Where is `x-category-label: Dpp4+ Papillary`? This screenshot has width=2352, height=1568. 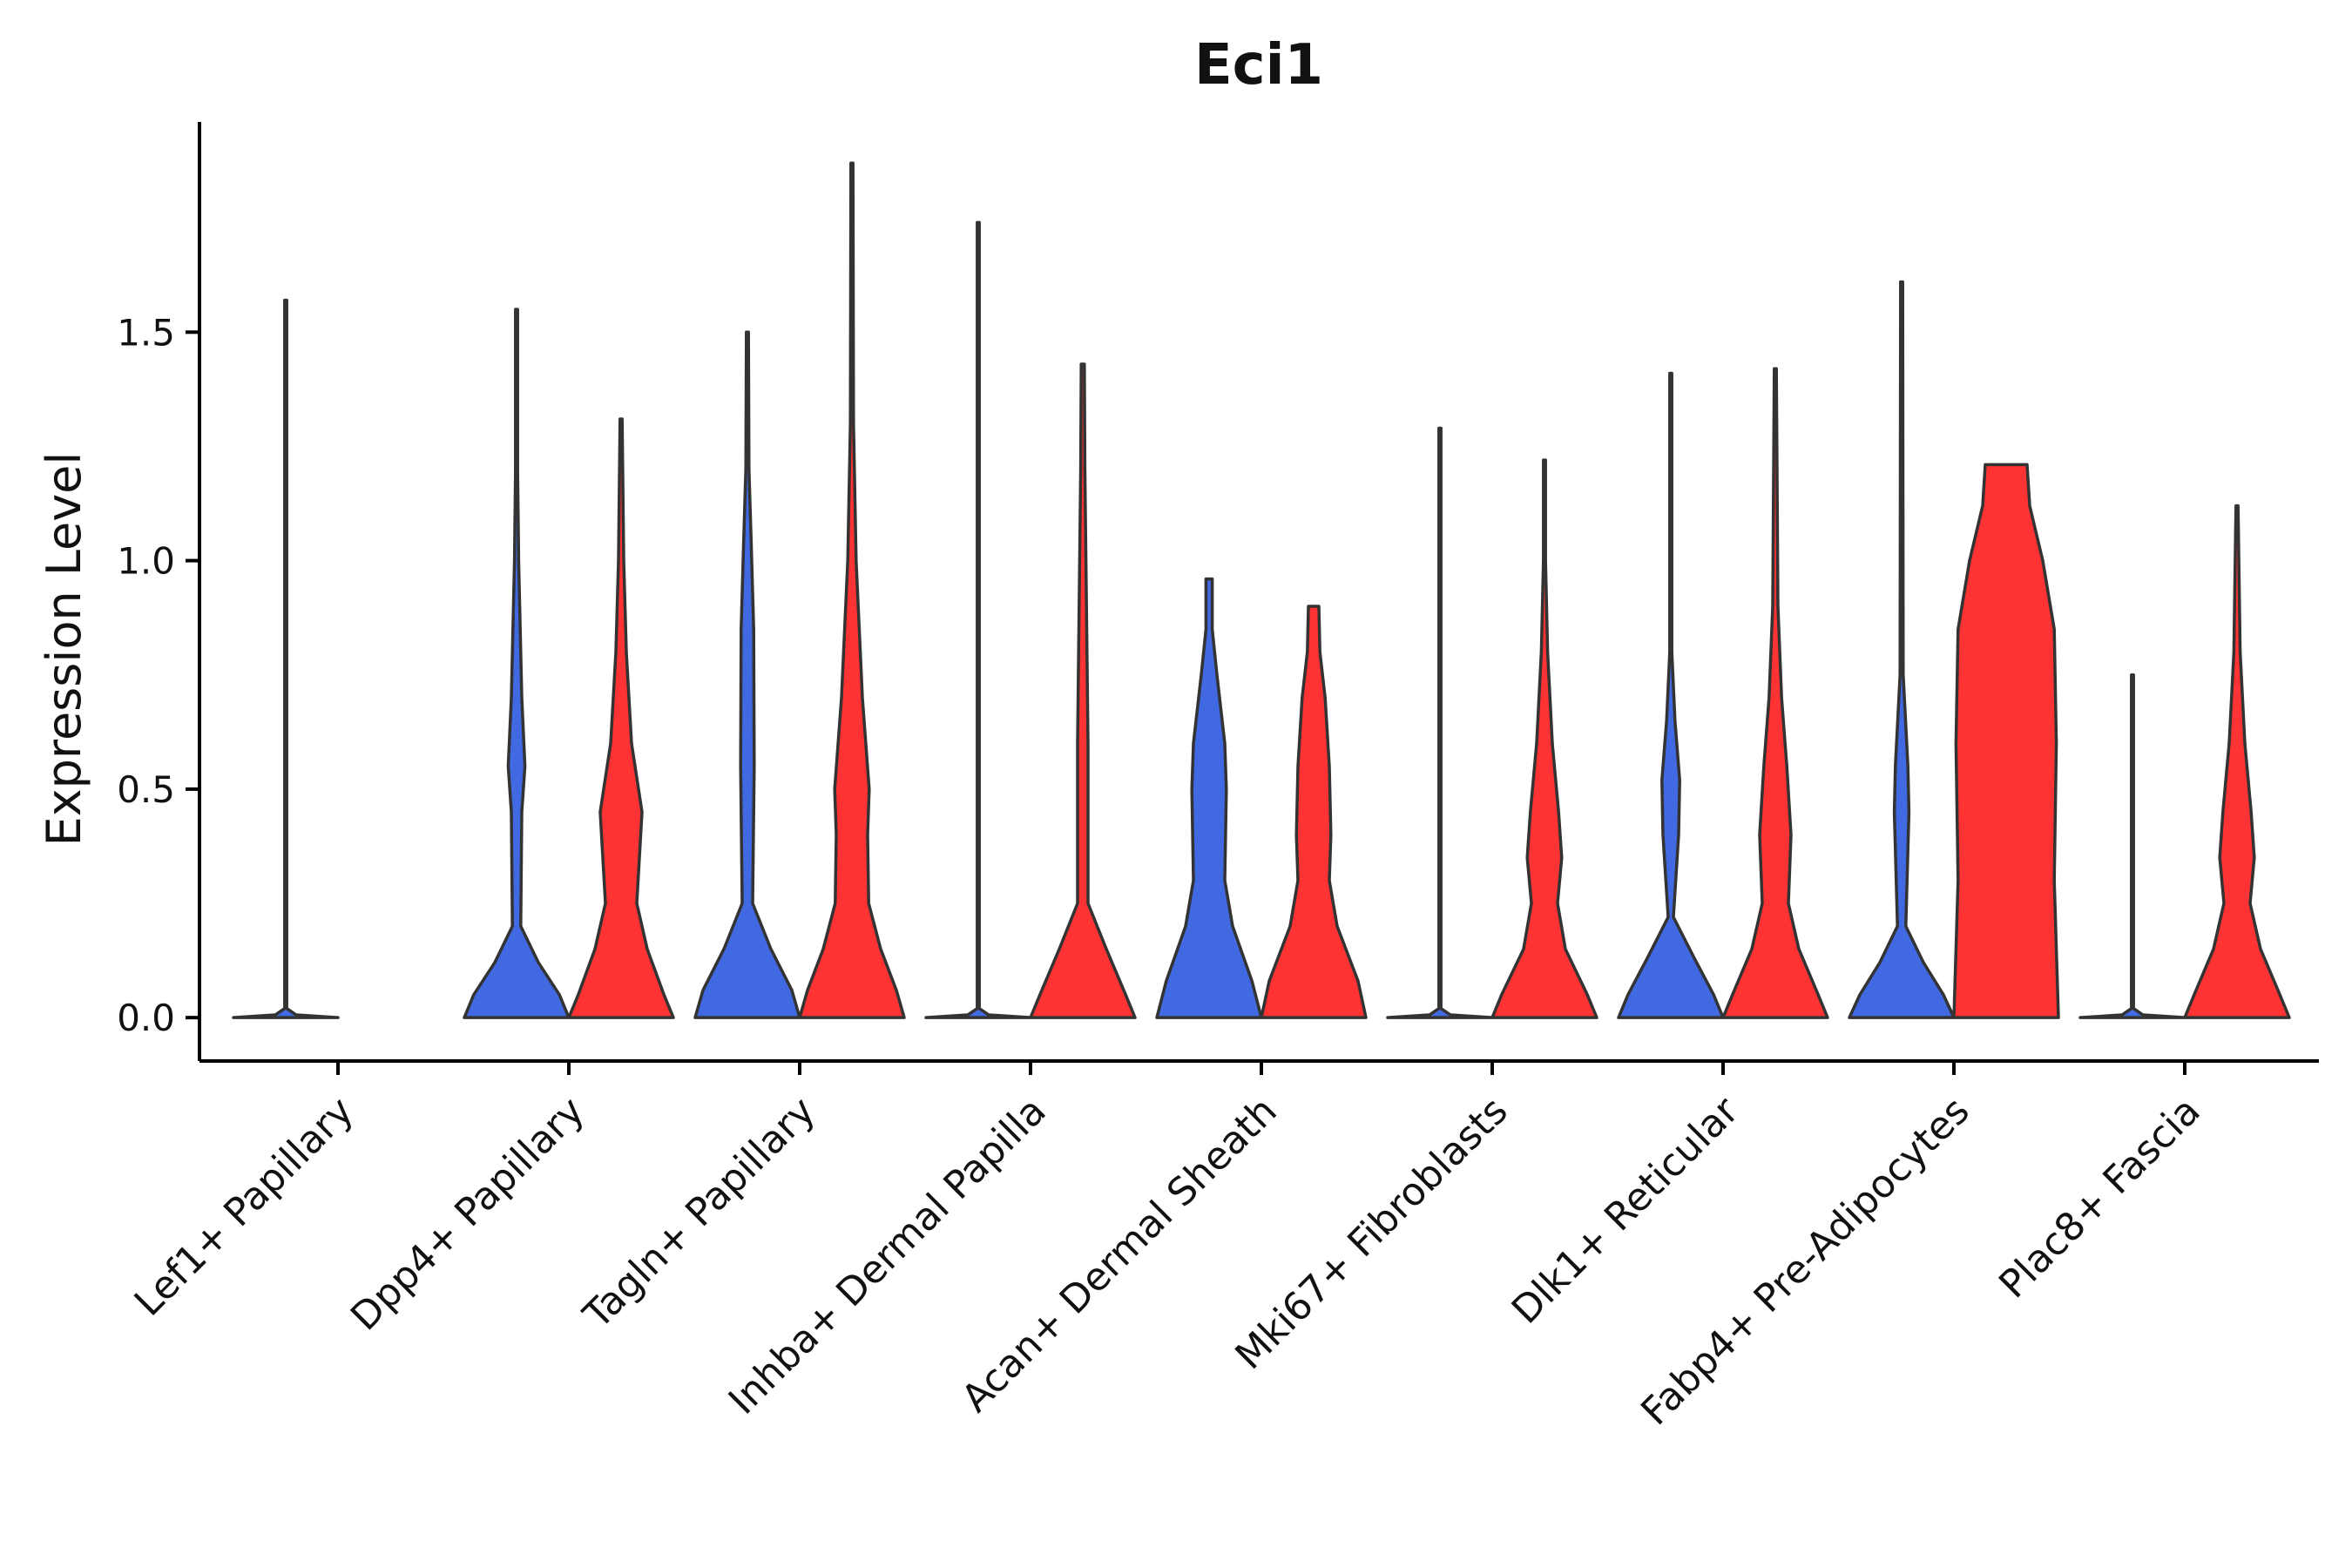 x-category-label: Dpp4+ Papillary is located at coordinates (467, 1214).